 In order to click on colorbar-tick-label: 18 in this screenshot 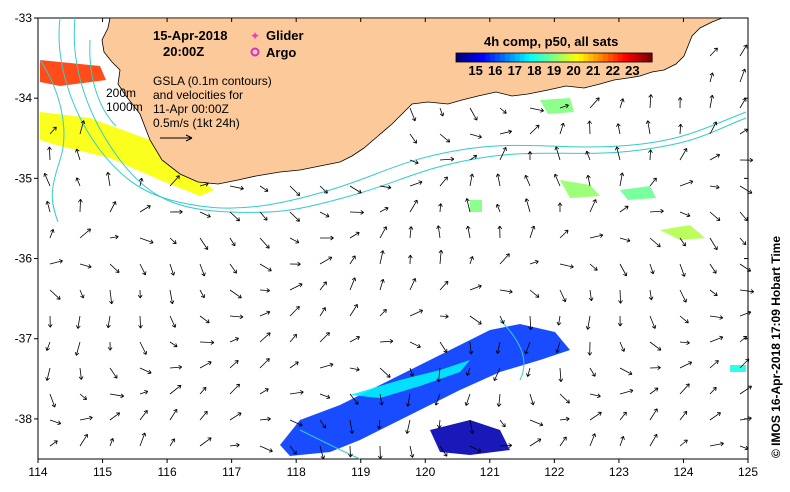, I will do `click(534, 70)`.